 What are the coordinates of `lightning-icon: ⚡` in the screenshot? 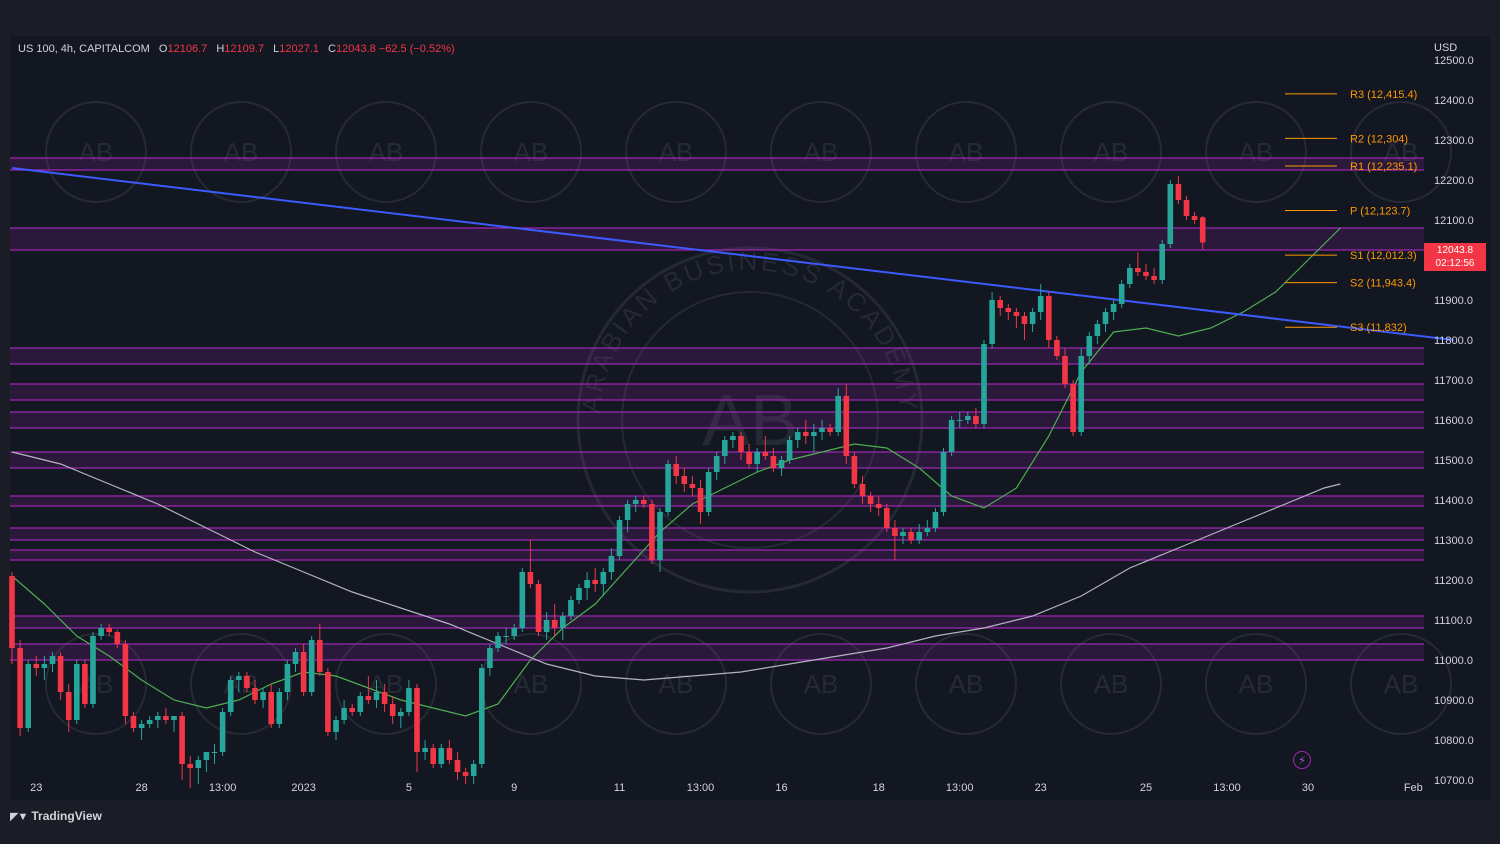 It's located at (1302, 760).